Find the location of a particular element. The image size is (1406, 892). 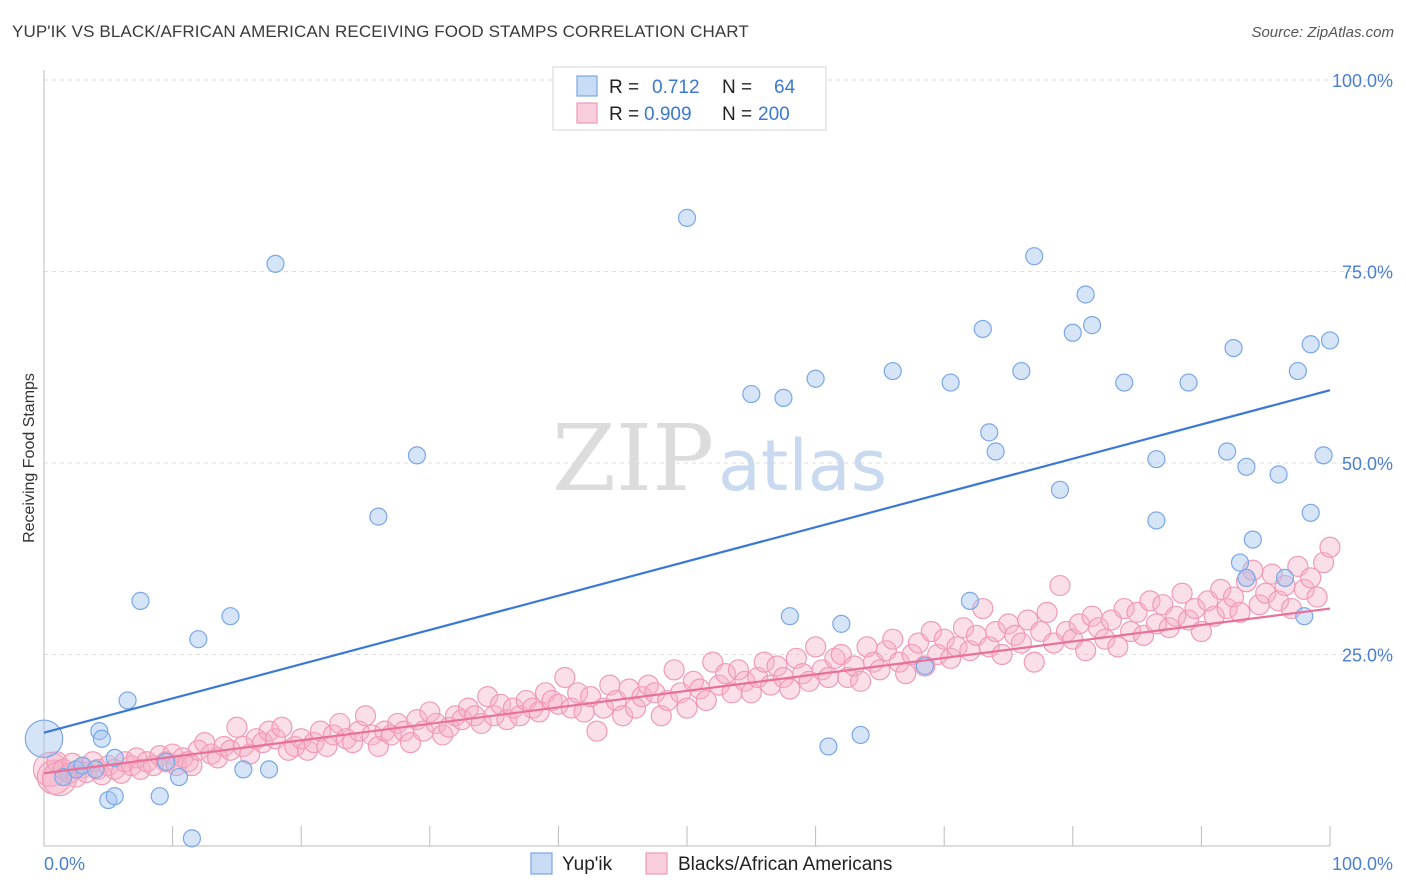

x-tick-label-max: 100.0% is located at coordinates (1362, 864).